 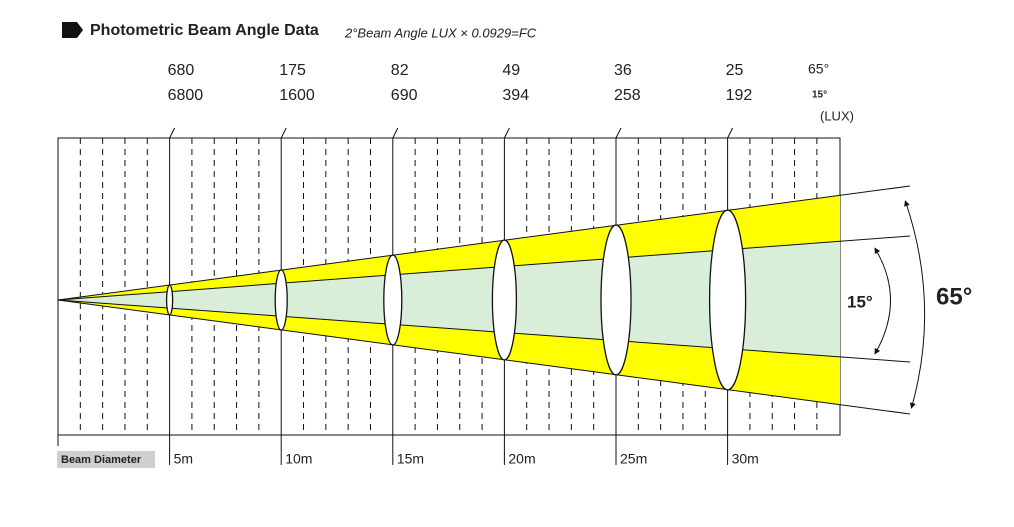 I want to click on lux-narrow: 1600, so click(x=297, y=95).